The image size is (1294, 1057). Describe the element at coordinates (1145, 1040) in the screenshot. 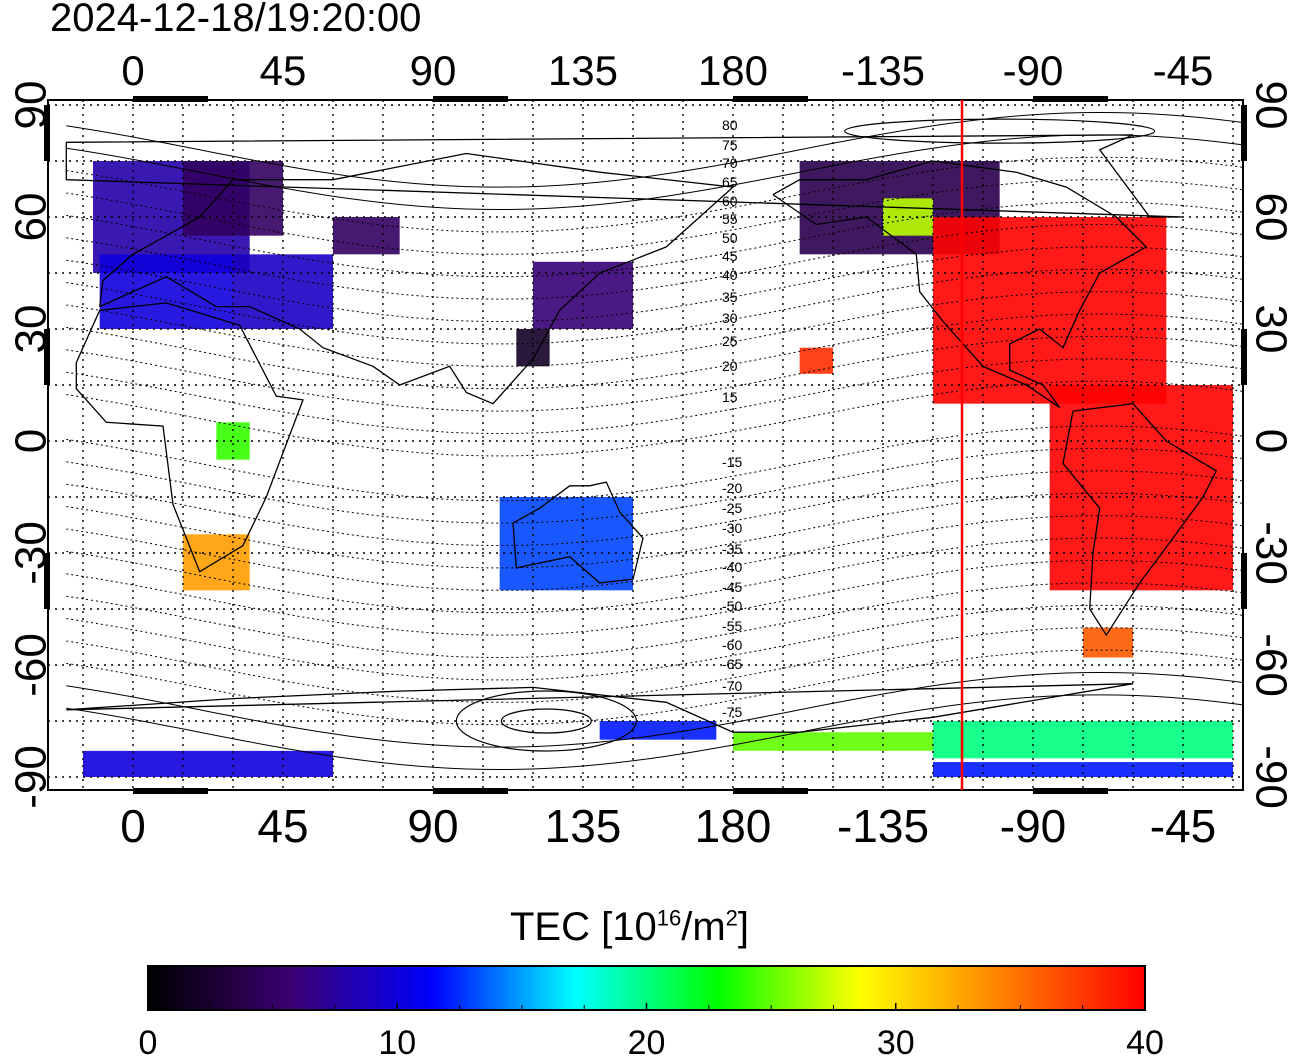

I see `colorbar-tick-label: 40` at that location.